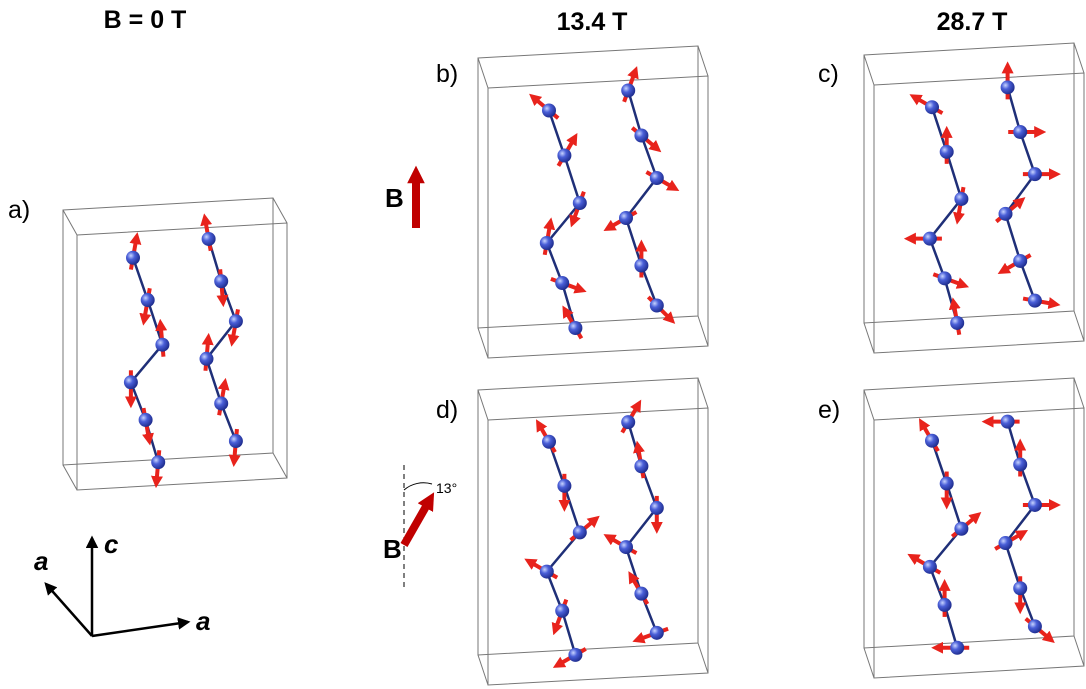 Image resolution: width=1086 pixels, height=689 pixels. I want to click on header: 28.7 T, so click(972, 22).